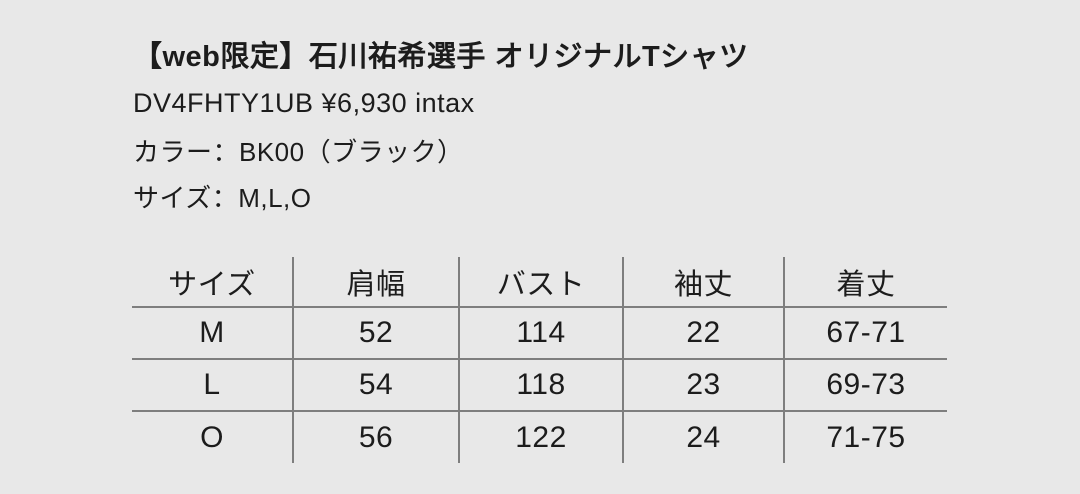  I want to click on product-title: 【web限定】石川祐希選手 オリジナルTシャツ, so click(441, 57).